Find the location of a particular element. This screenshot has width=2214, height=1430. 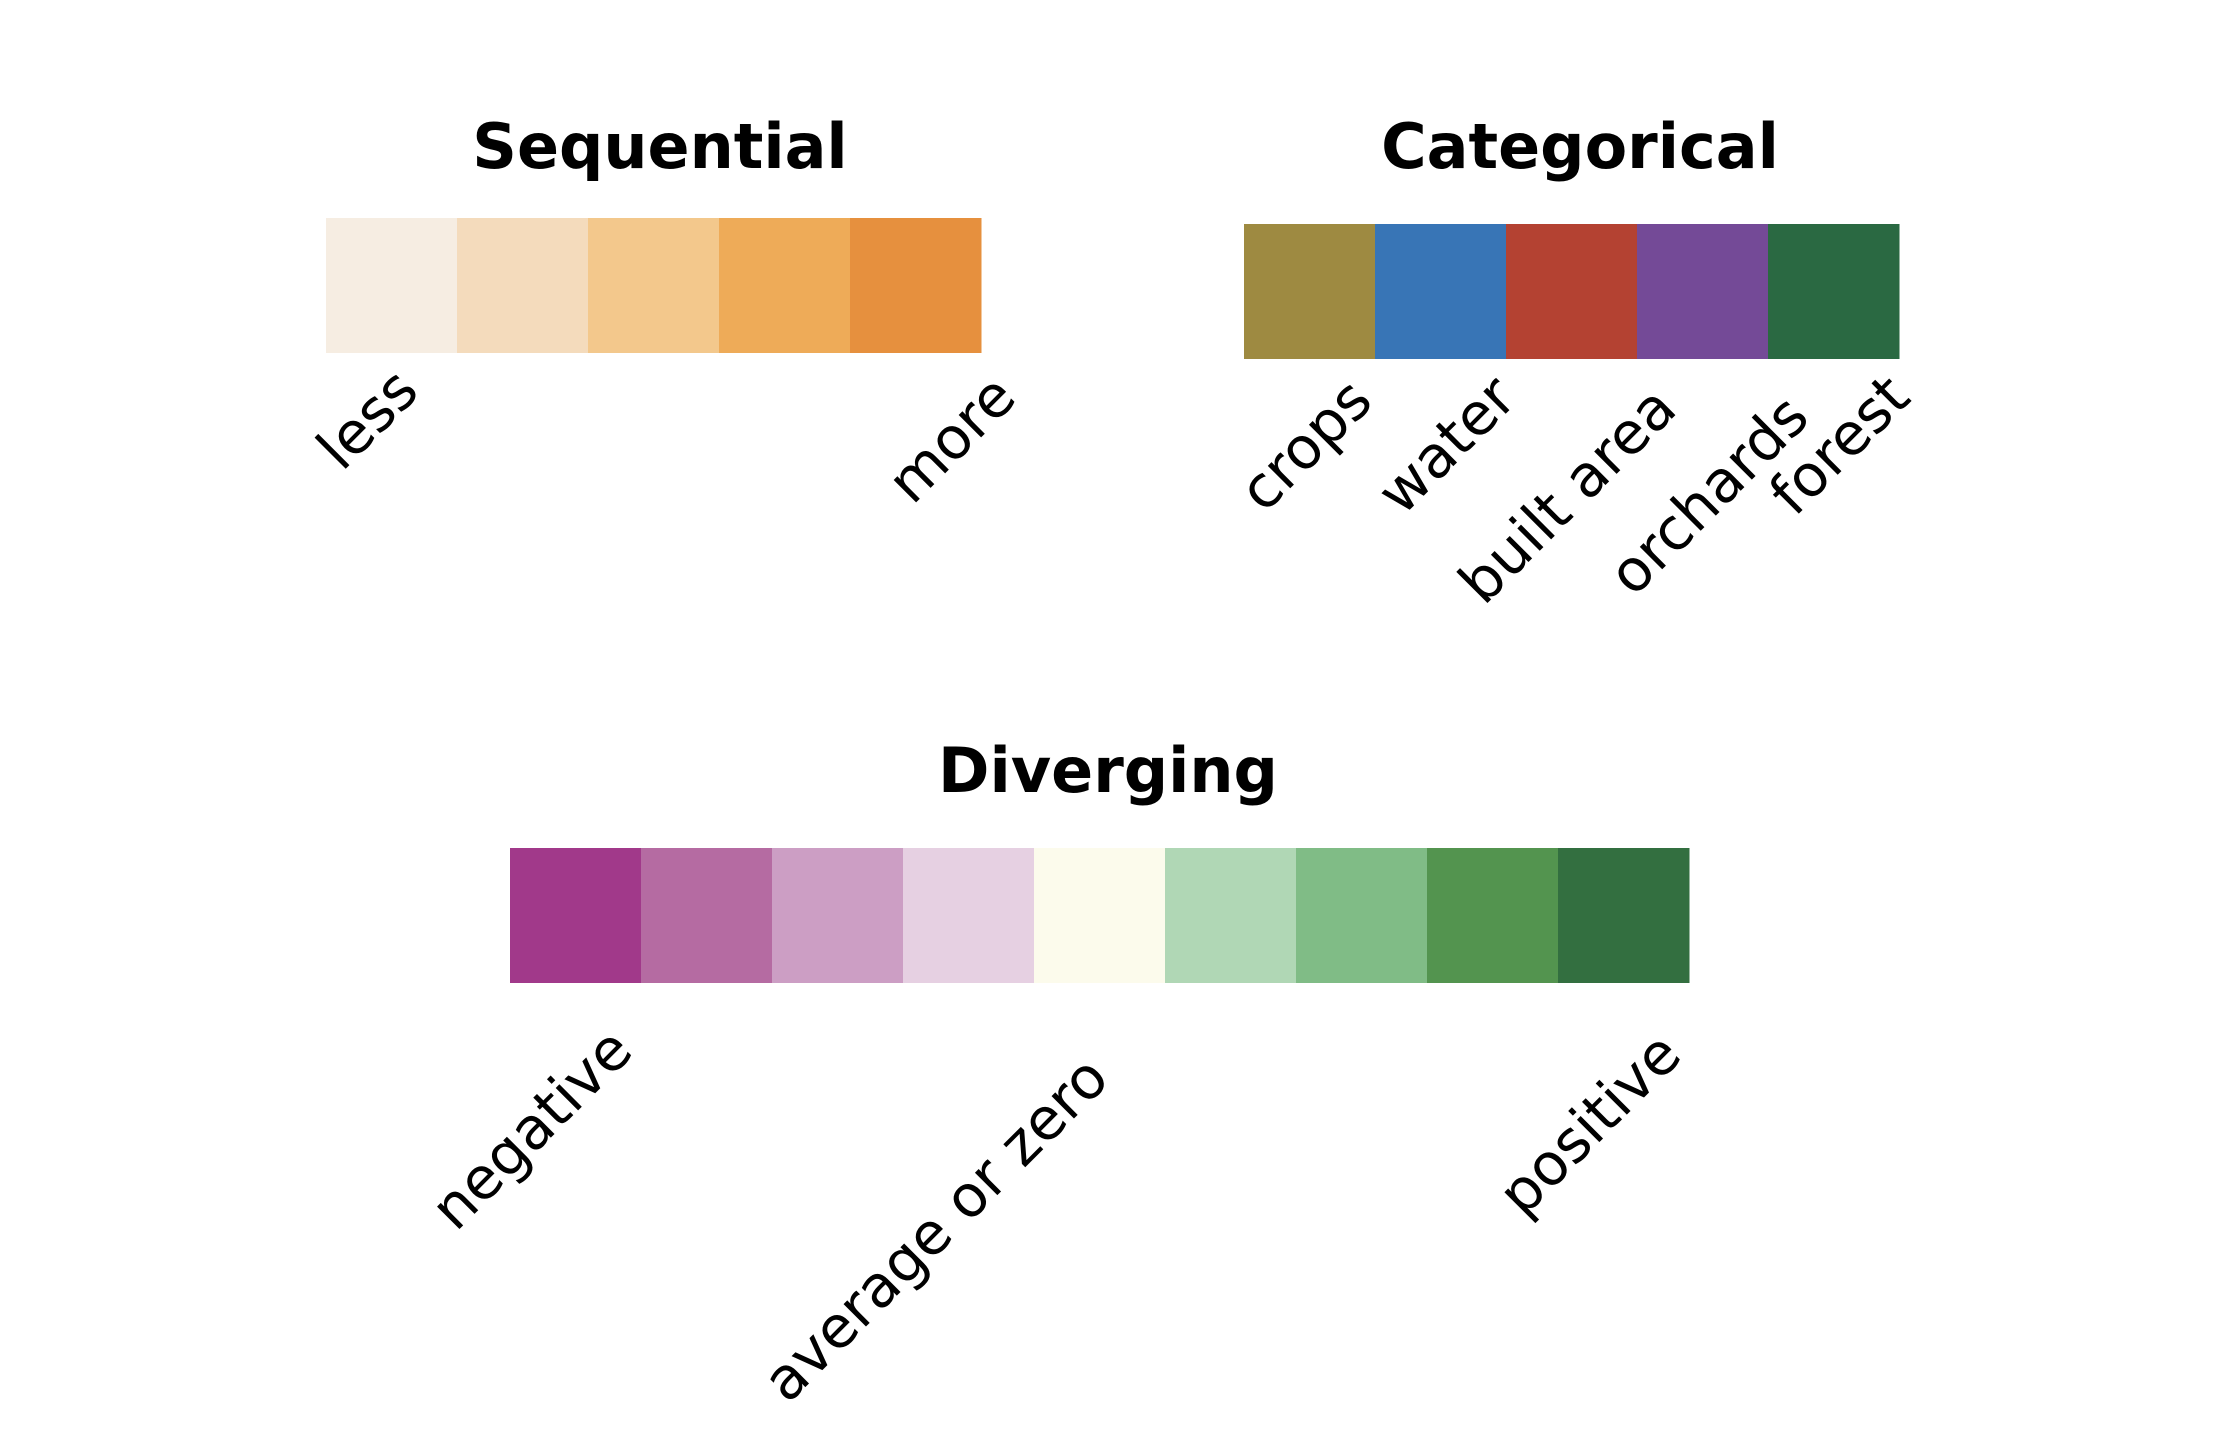

diverging-label-average-or-zero: average or zero is located at coordinates (935, 1229).